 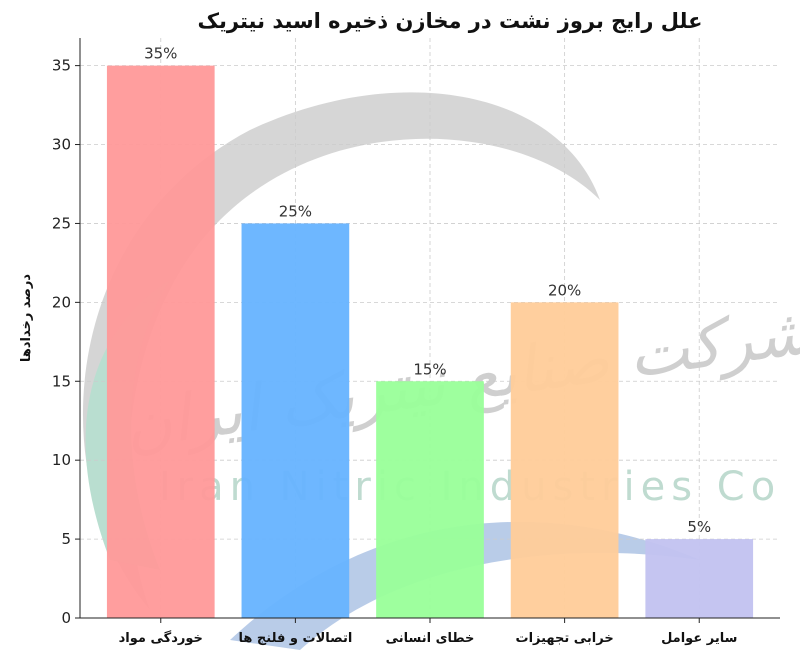 I want to click on y-axis-label: درصد رخدادها, so click(x=26, y=318).